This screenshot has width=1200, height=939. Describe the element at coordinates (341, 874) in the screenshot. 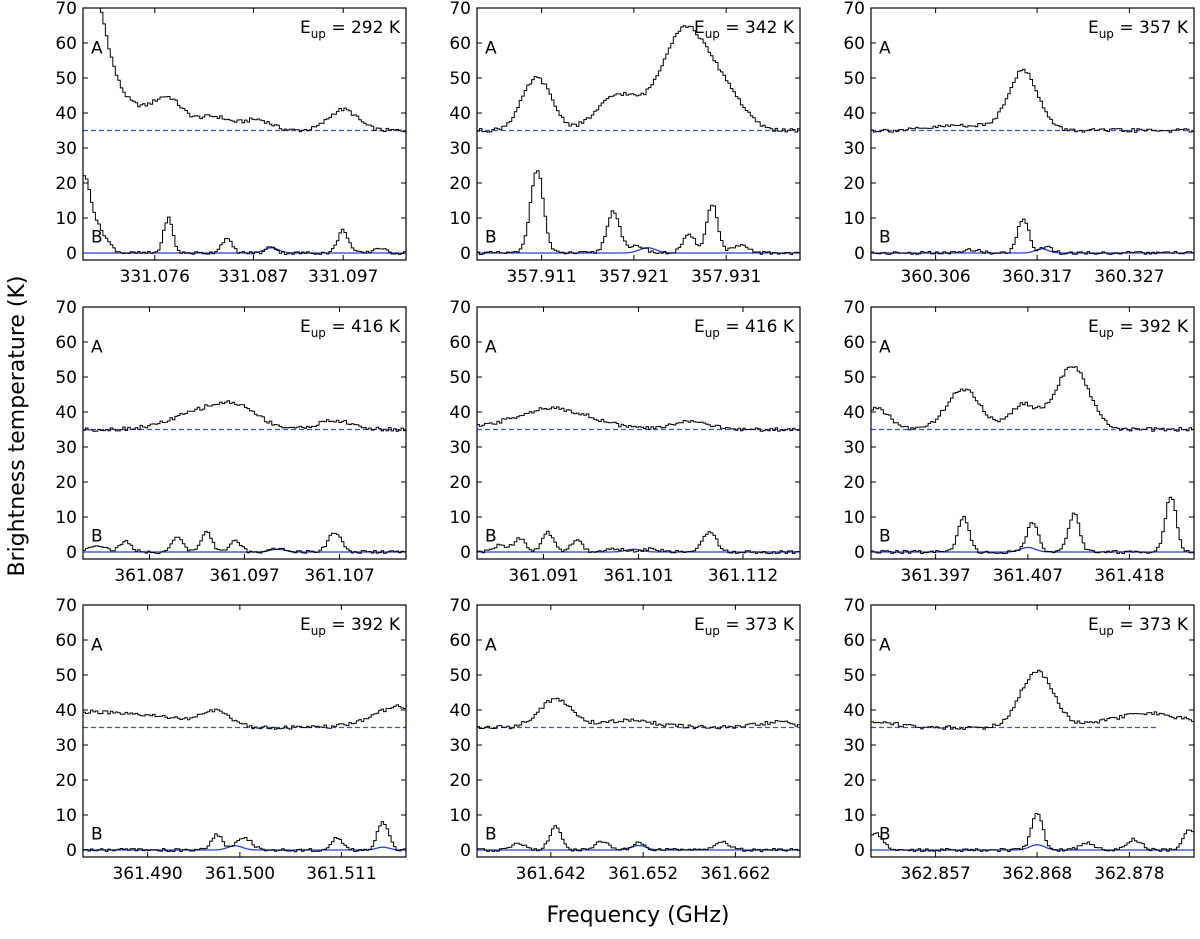

I see `x-tick-label: 361.511` at that location.